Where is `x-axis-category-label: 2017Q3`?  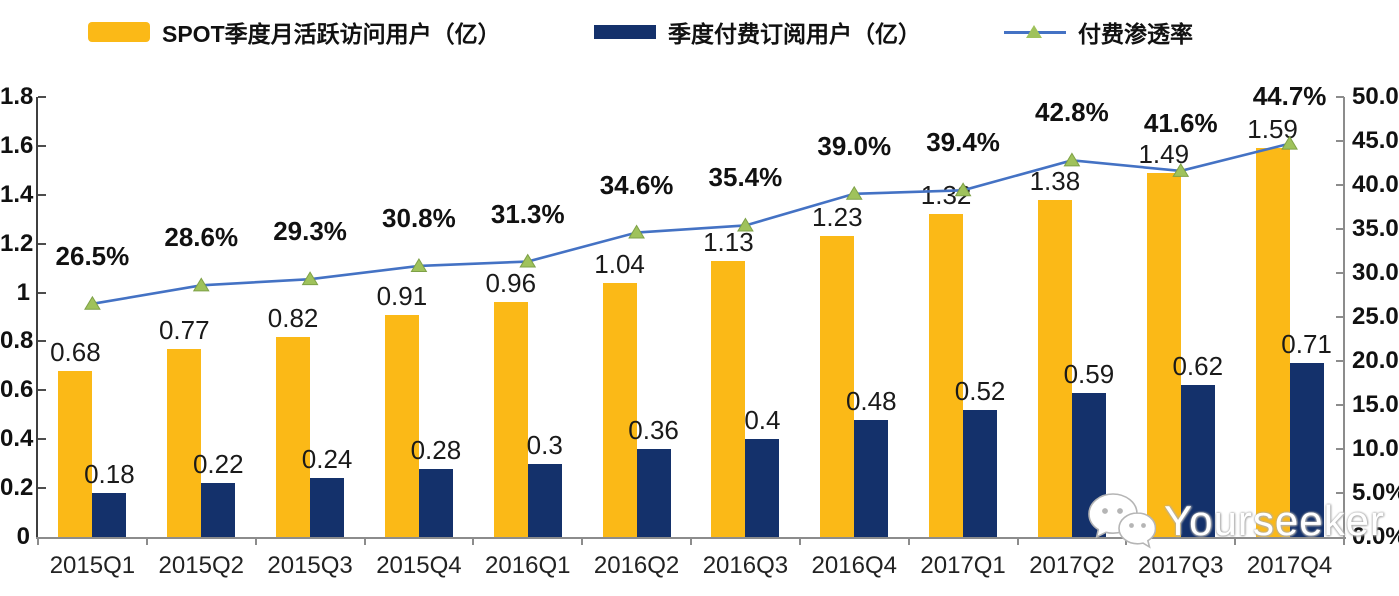
x-axis-category-label: 2017Q3 is located at coordinates (1181, 565).